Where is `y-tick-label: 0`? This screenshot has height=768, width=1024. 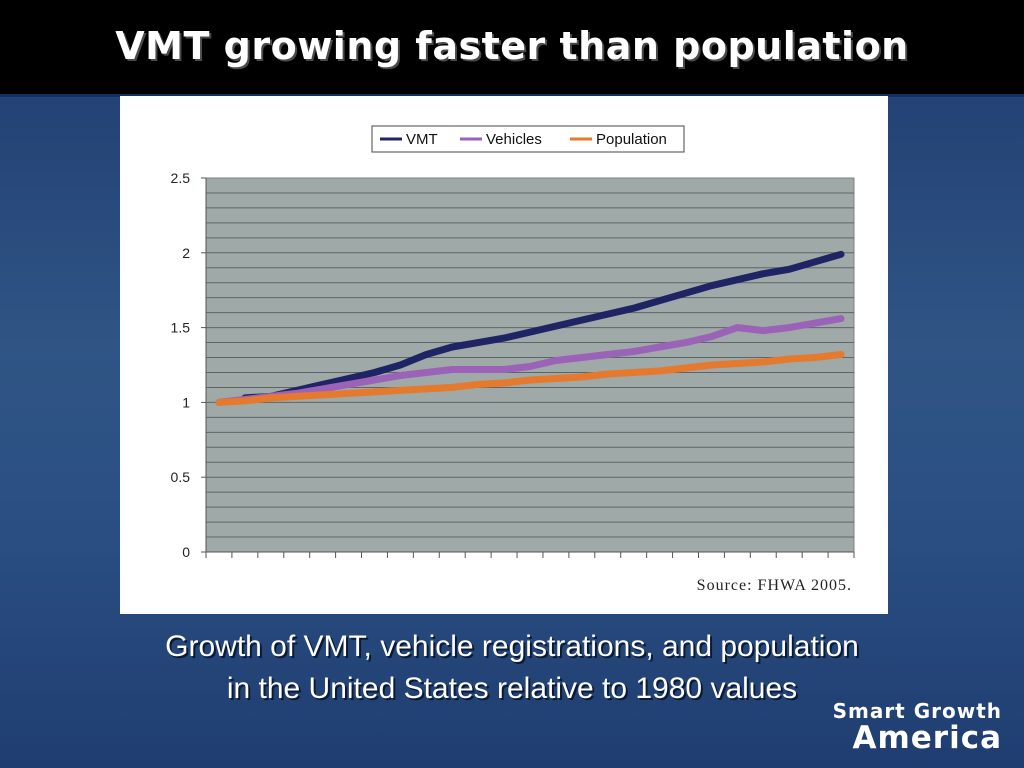 y-tick-label: 0 is located at coordinates (186, 552).